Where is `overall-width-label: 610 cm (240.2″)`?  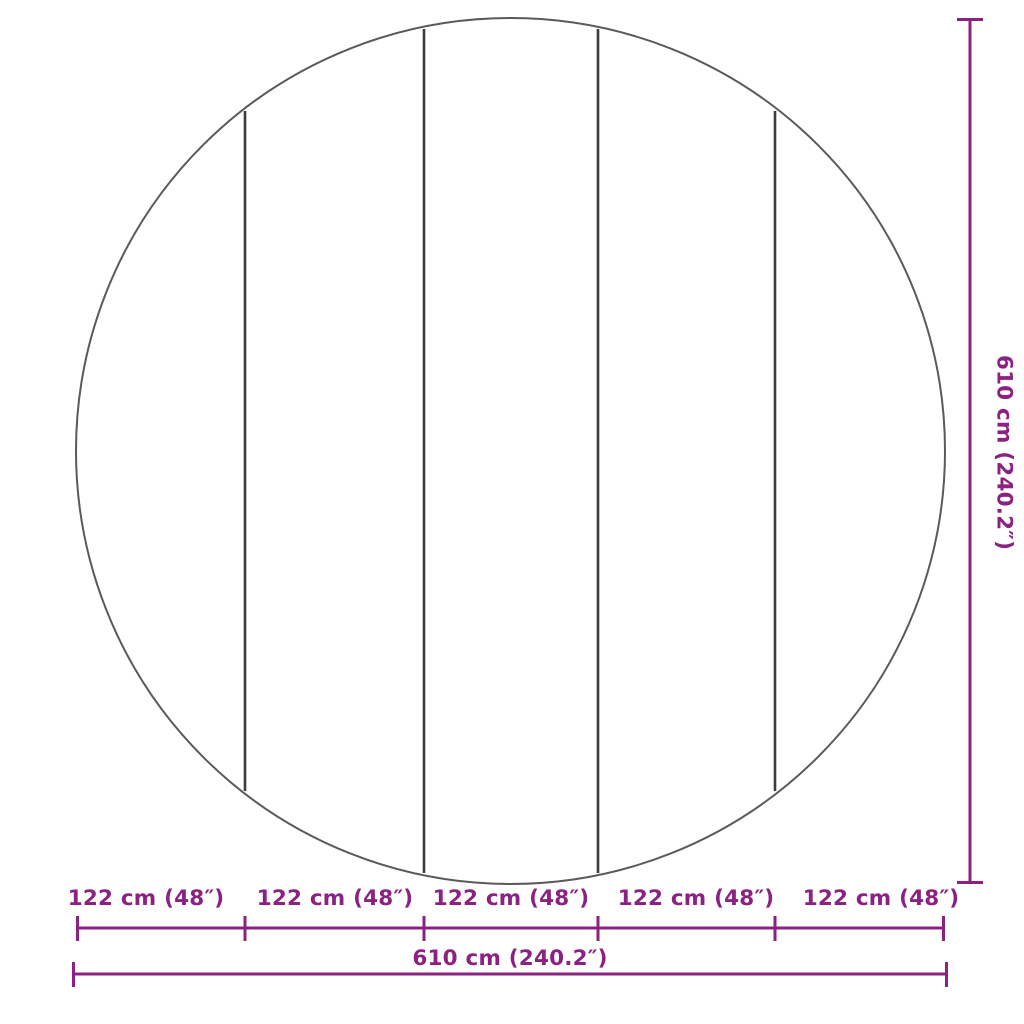 overall-width-label: 610 cm (240.2″) is located at coordinates (510, 958).